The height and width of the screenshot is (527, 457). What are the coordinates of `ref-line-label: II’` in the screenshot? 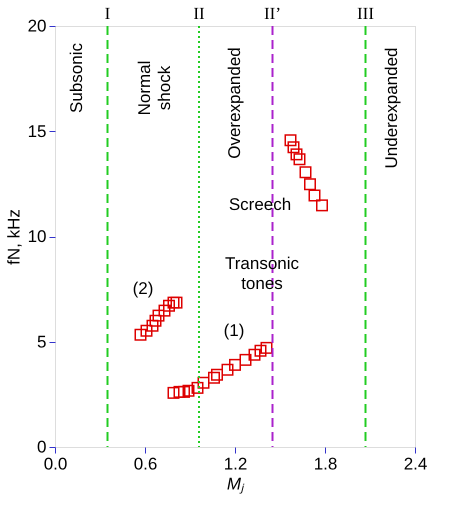 It's located at (272, 13).